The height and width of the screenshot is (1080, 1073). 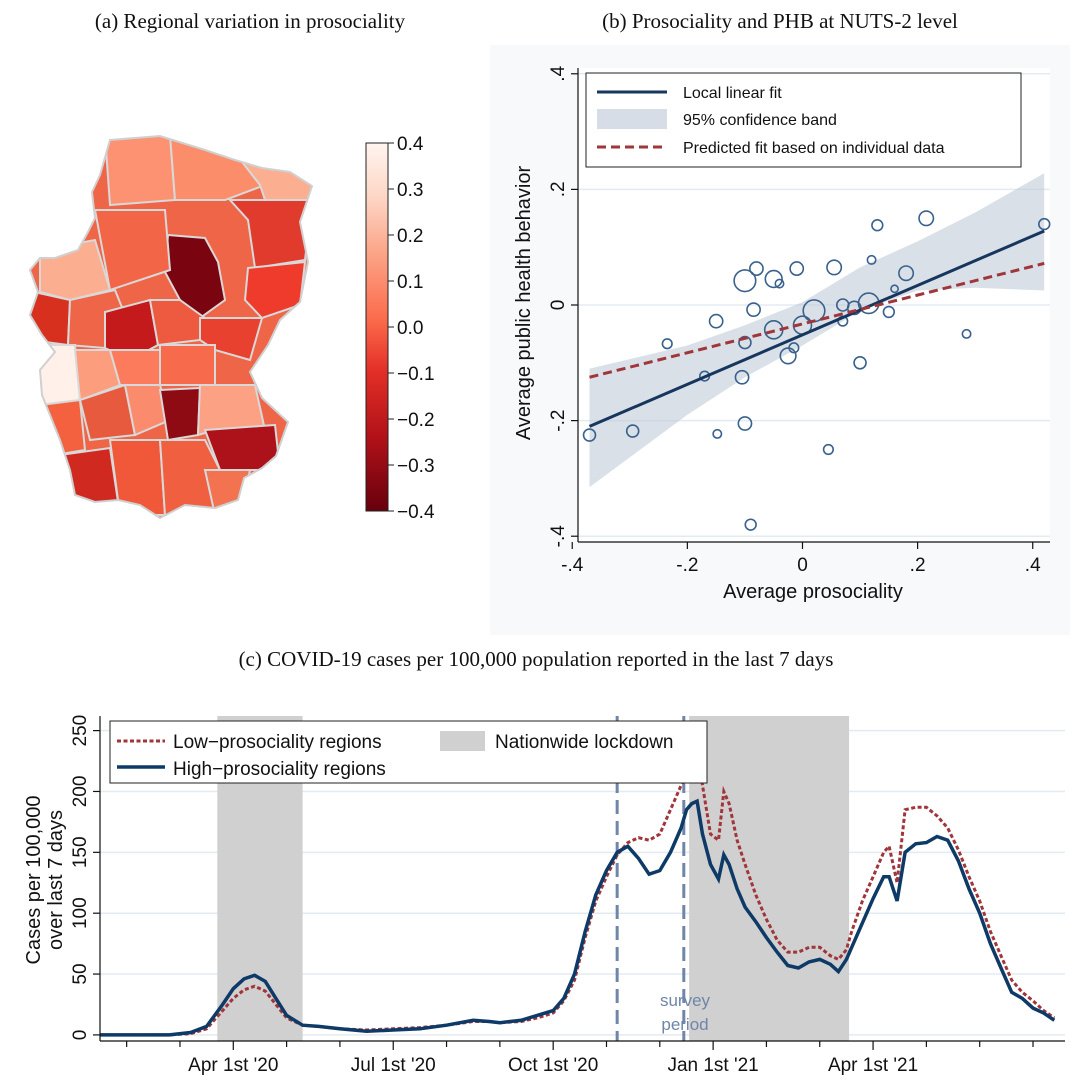 What do you see at coordinates (769, 878) in the screenshot?
I see `lockdown-period` at bounding box center [769, 878].